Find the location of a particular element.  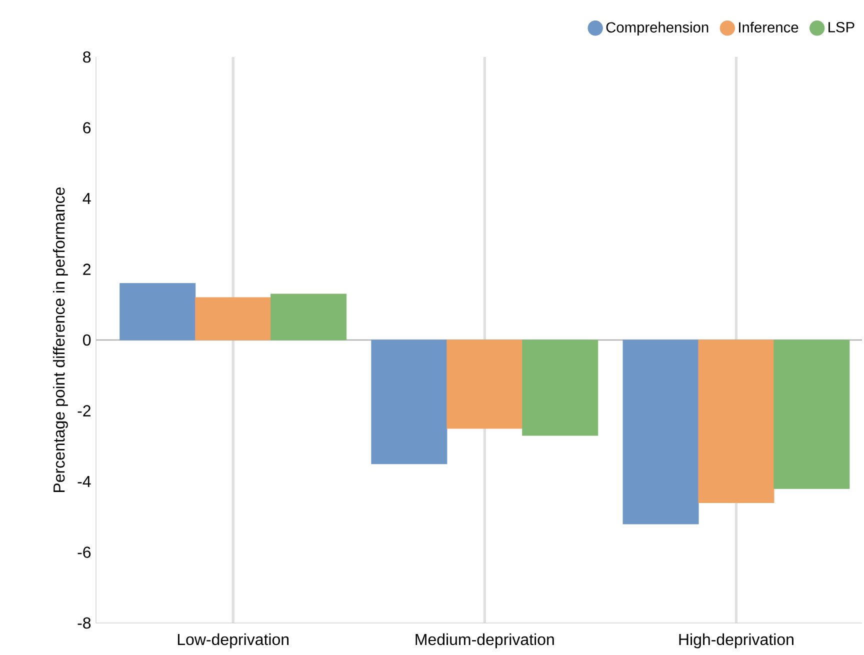

x-tick-label: High-deprivation is located at coordinates (736, 640).